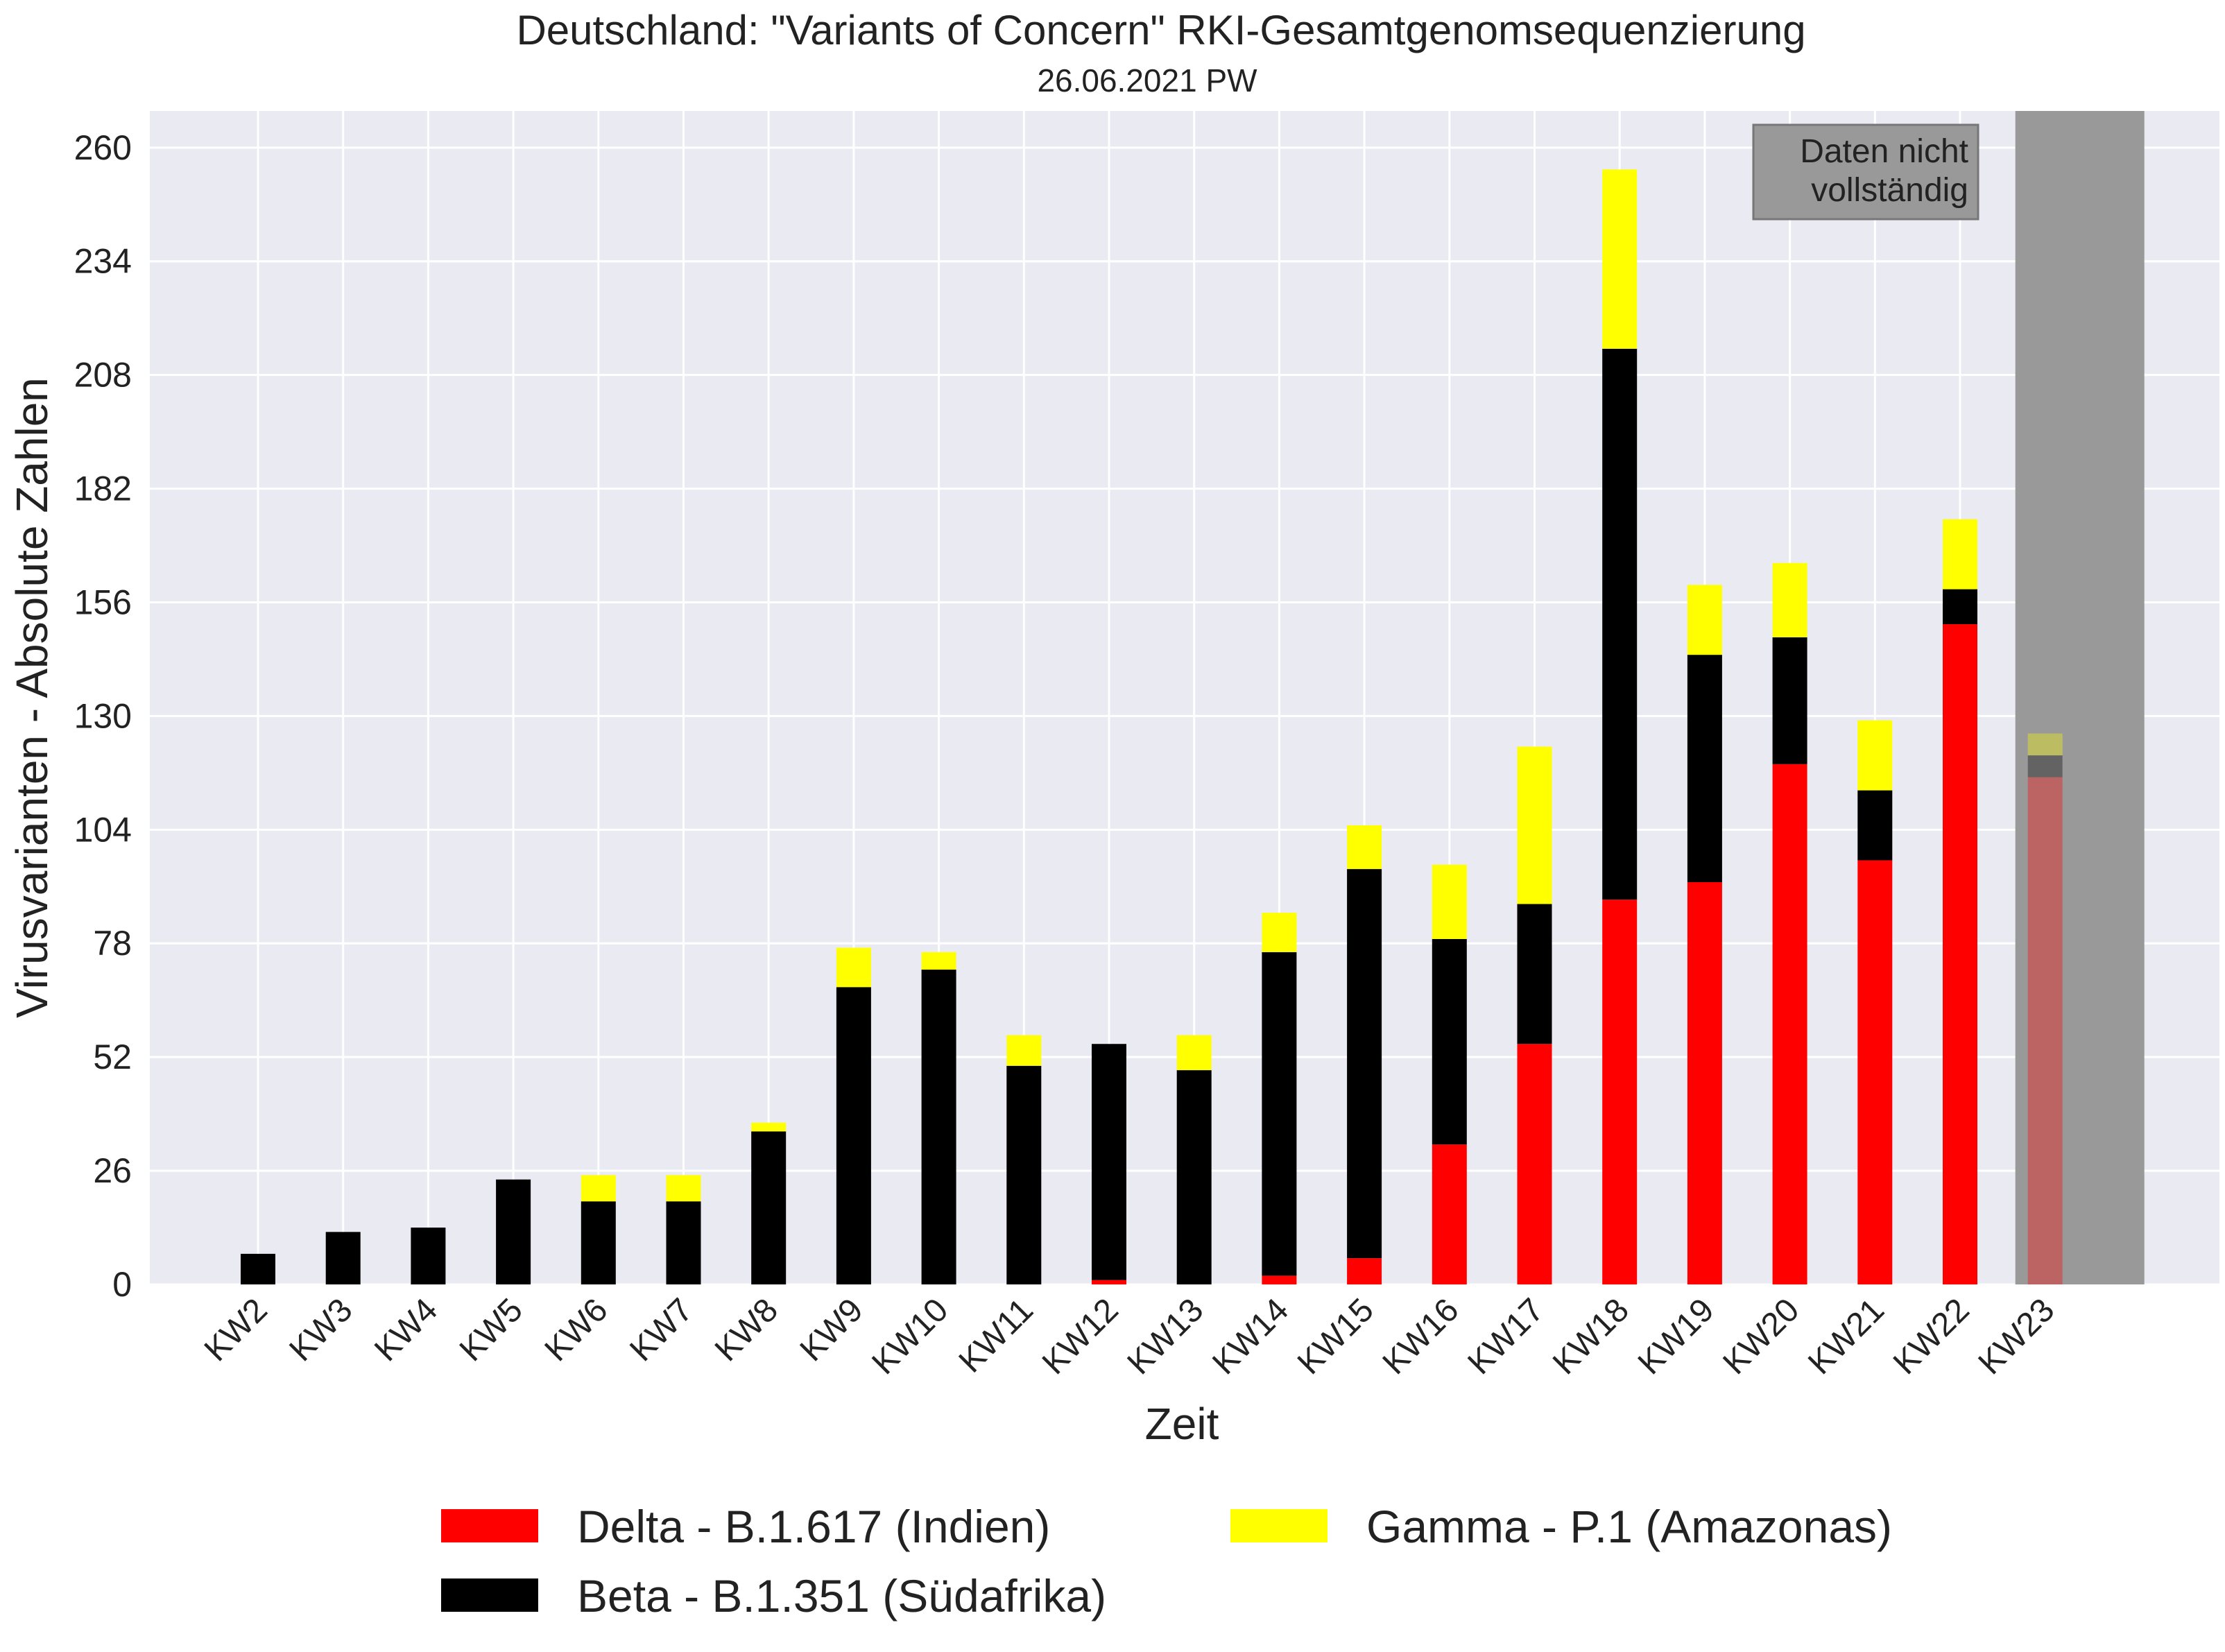 The width and height of the screenshot is (2225, 1652). I want to click on y-tick-label: 104, so click(103, 829).